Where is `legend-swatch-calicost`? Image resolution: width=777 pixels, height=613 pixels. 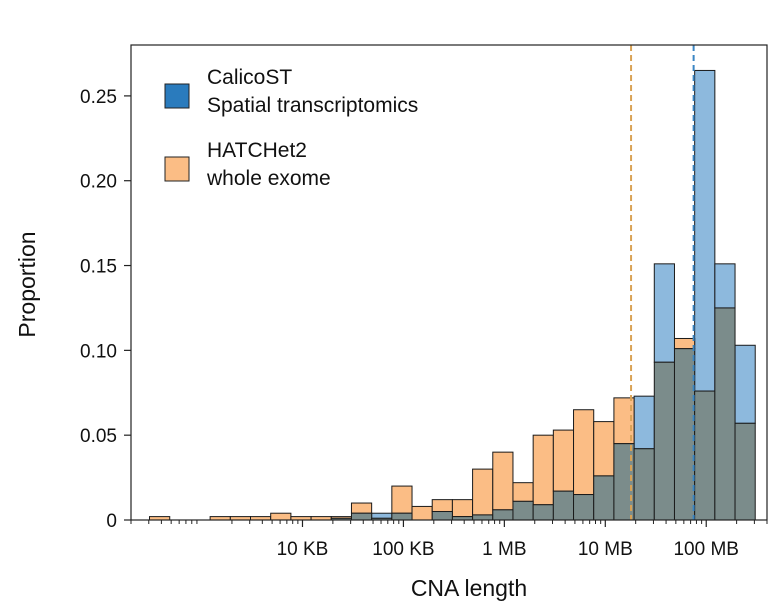
legend-swatch-calicost is located at coordinates (177, 96).